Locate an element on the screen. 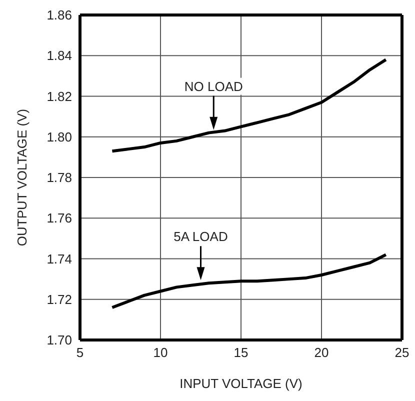  y-tick-label: 1.76 is located at coordinates (59, 218).